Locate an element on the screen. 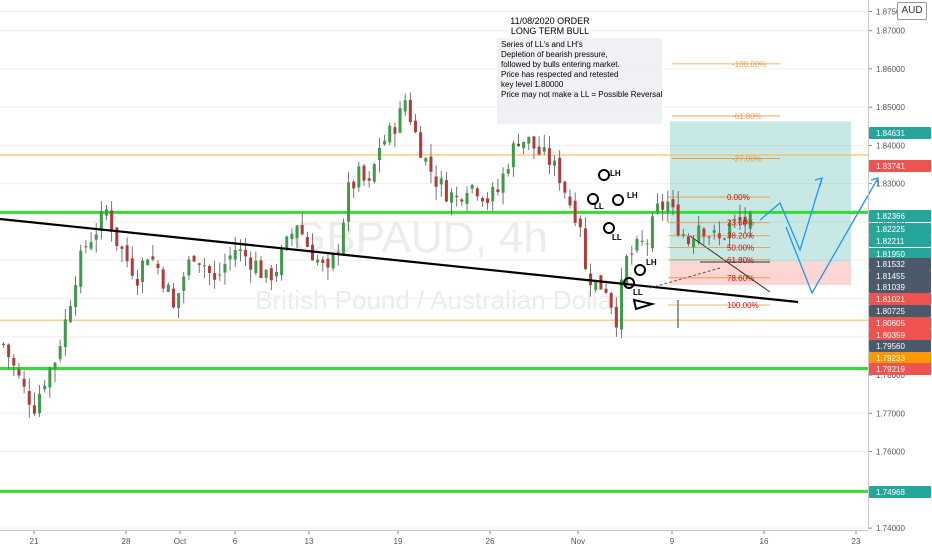 This screenshot has width=932, height=550. time-tick-label: 16 is located at coordinates (764, 541).